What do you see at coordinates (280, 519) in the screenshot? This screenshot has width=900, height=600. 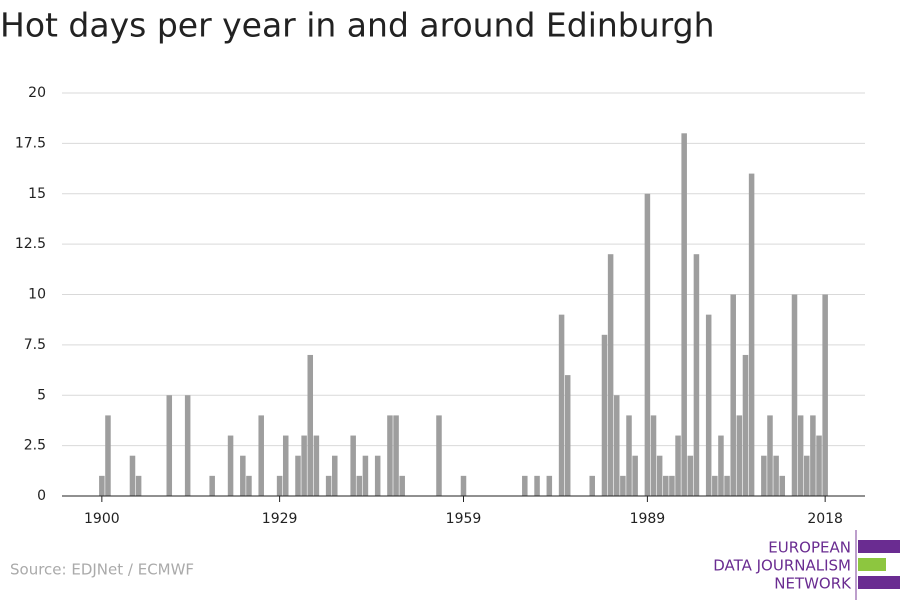 I see `x-tick-label: 1929` at bounding box center [280, 519].